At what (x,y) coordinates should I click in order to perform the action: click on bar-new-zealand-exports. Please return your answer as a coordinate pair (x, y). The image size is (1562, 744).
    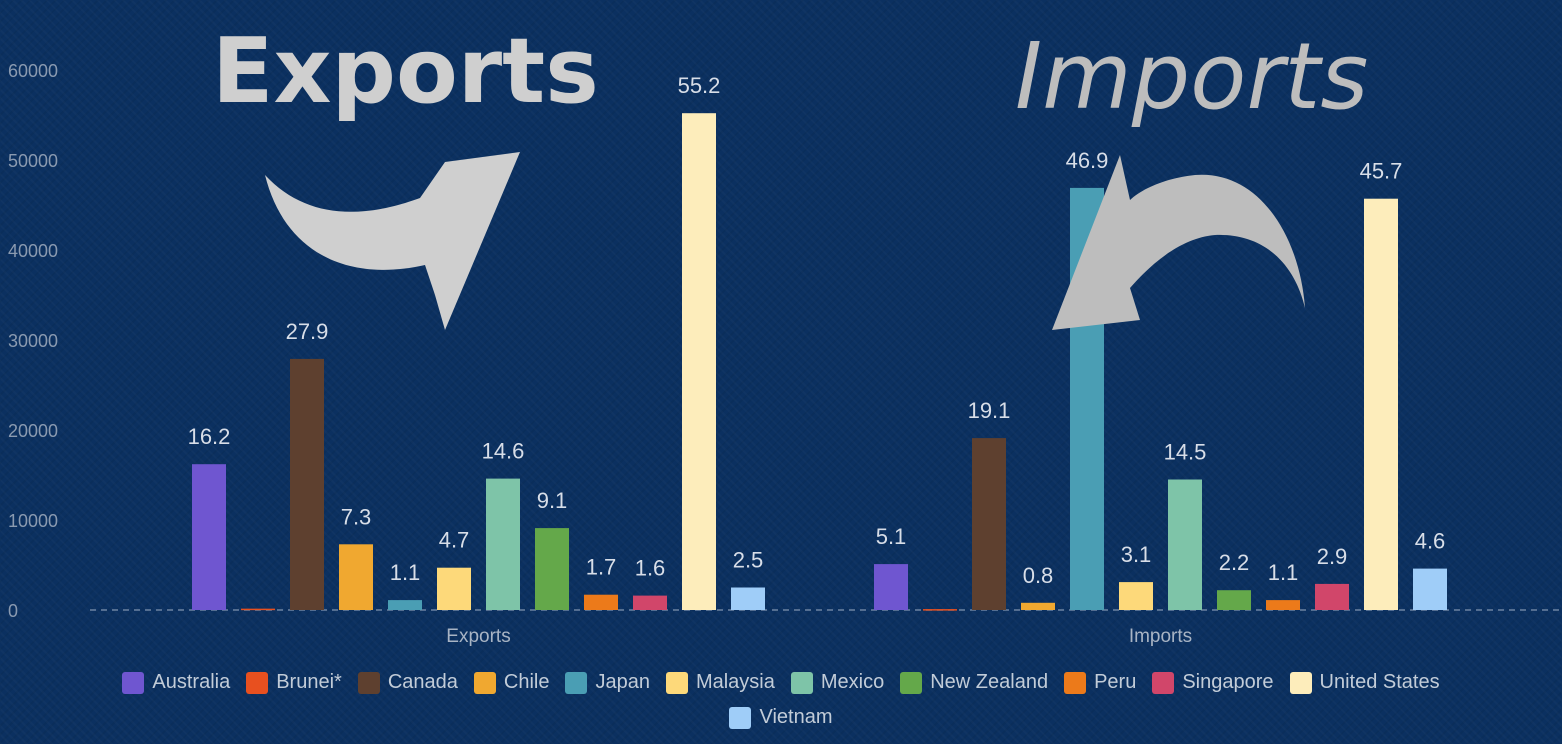
    Looking at the image, I should click on (552, 569).